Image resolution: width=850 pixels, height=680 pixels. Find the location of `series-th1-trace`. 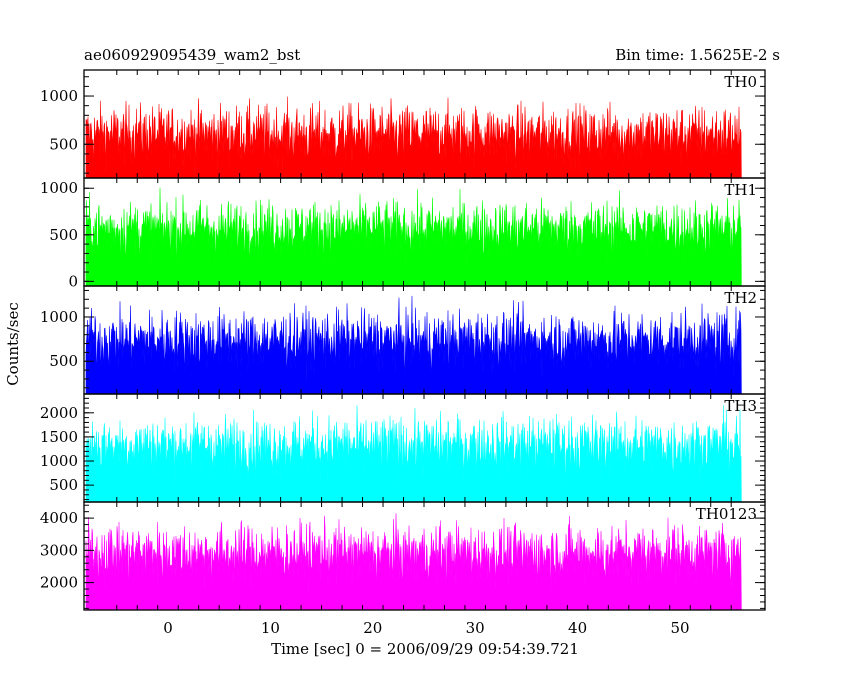

series-th1-trace is located at coordinates (413, 237).